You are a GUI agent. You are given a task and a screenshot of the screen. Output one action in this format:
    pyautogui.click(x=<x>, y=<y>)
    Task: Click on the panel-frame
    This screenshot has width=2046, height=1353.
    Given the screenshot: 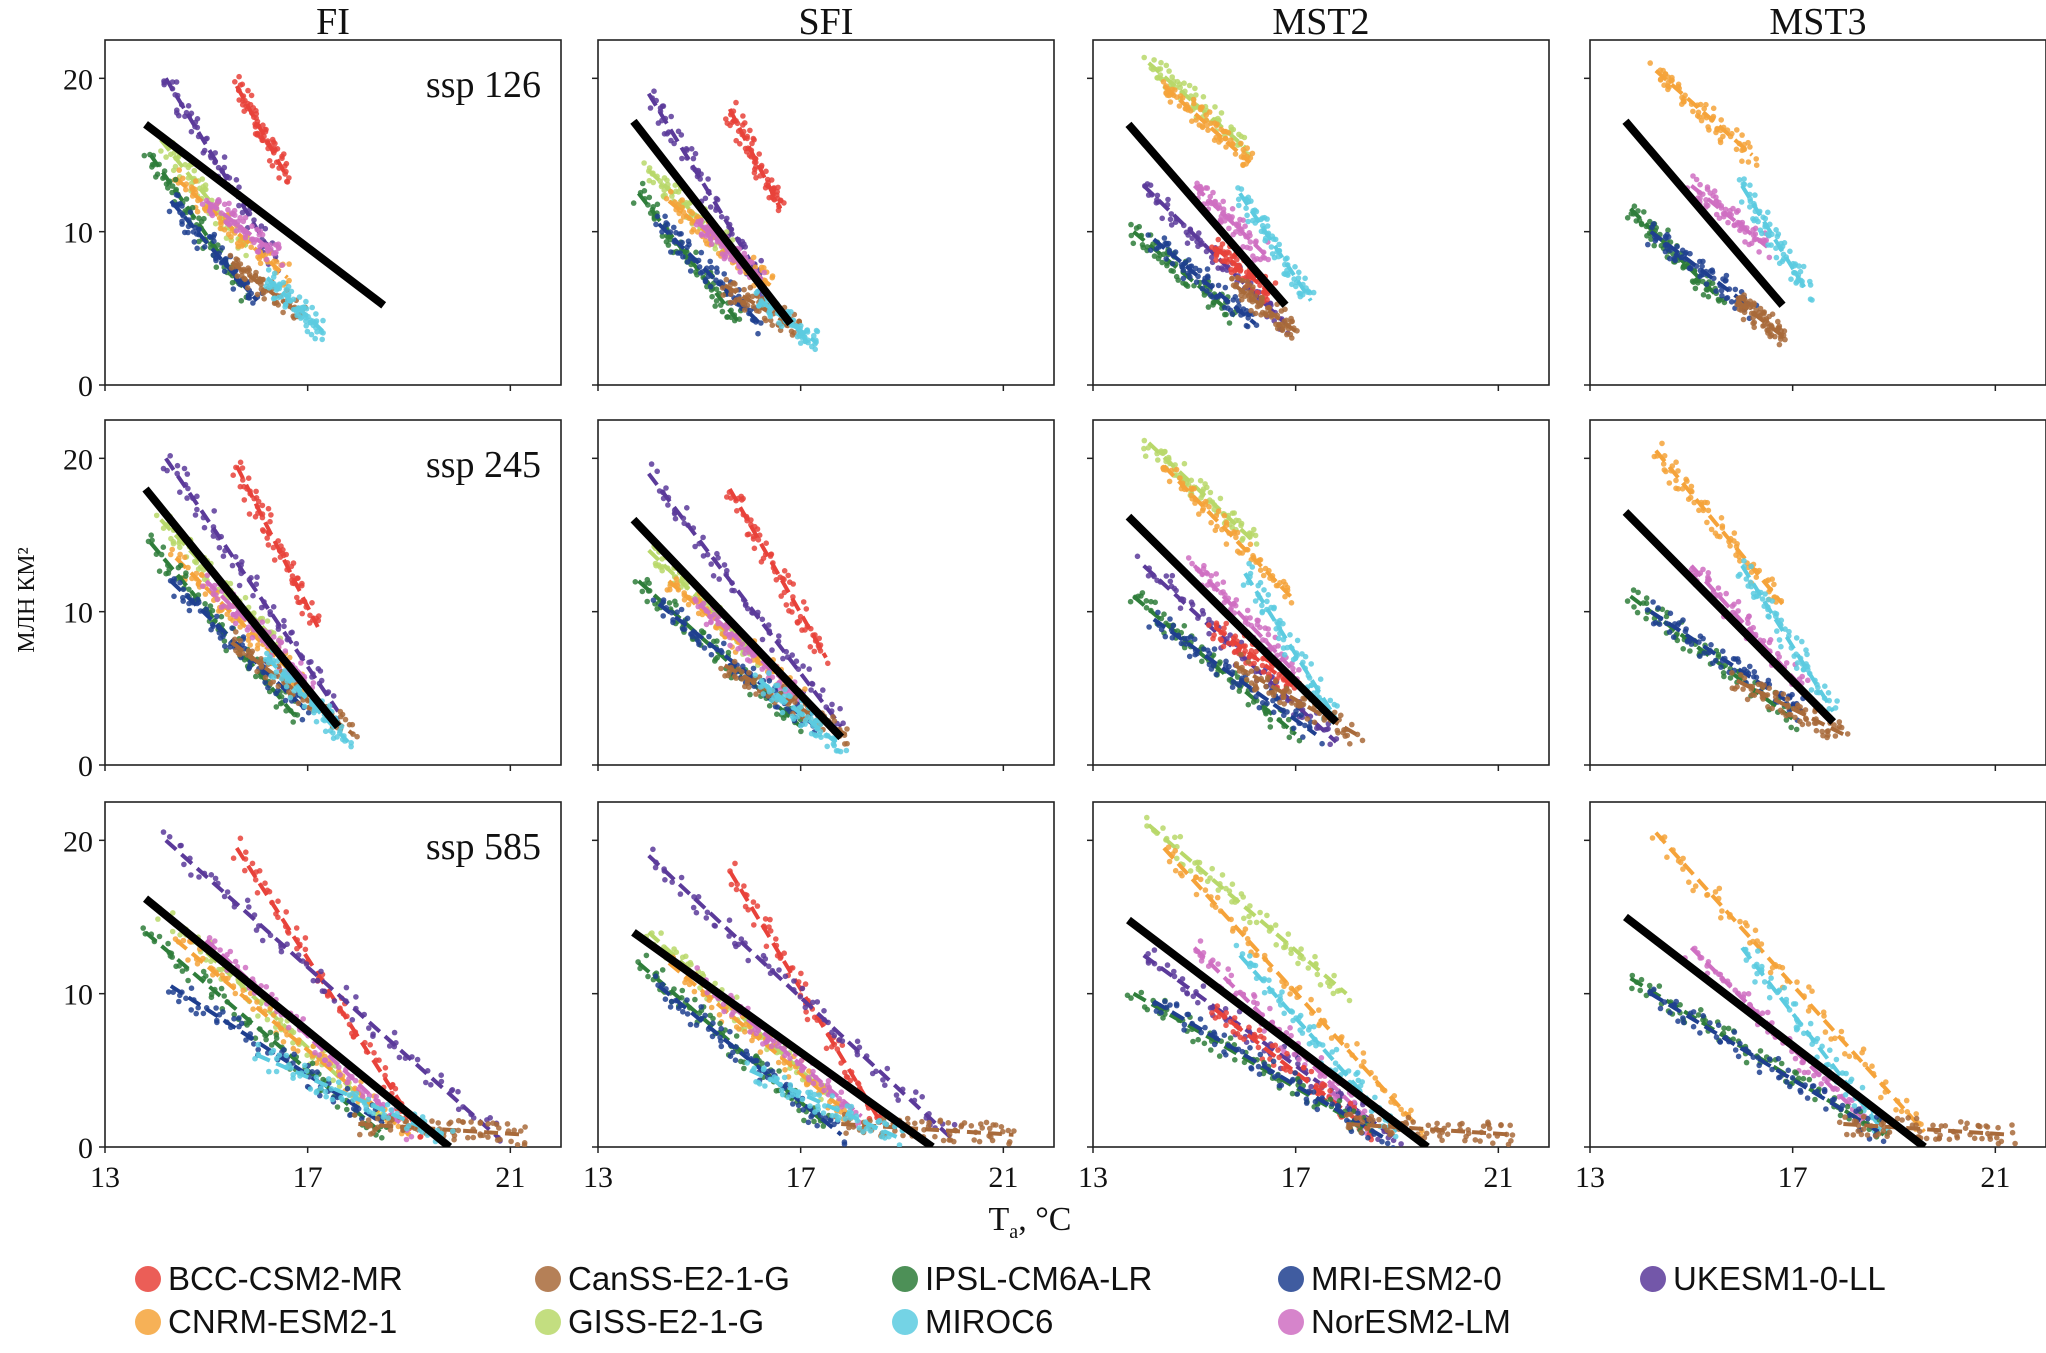 What is the action you would take?
    pyautogui.click(x=1817, y=212)
    